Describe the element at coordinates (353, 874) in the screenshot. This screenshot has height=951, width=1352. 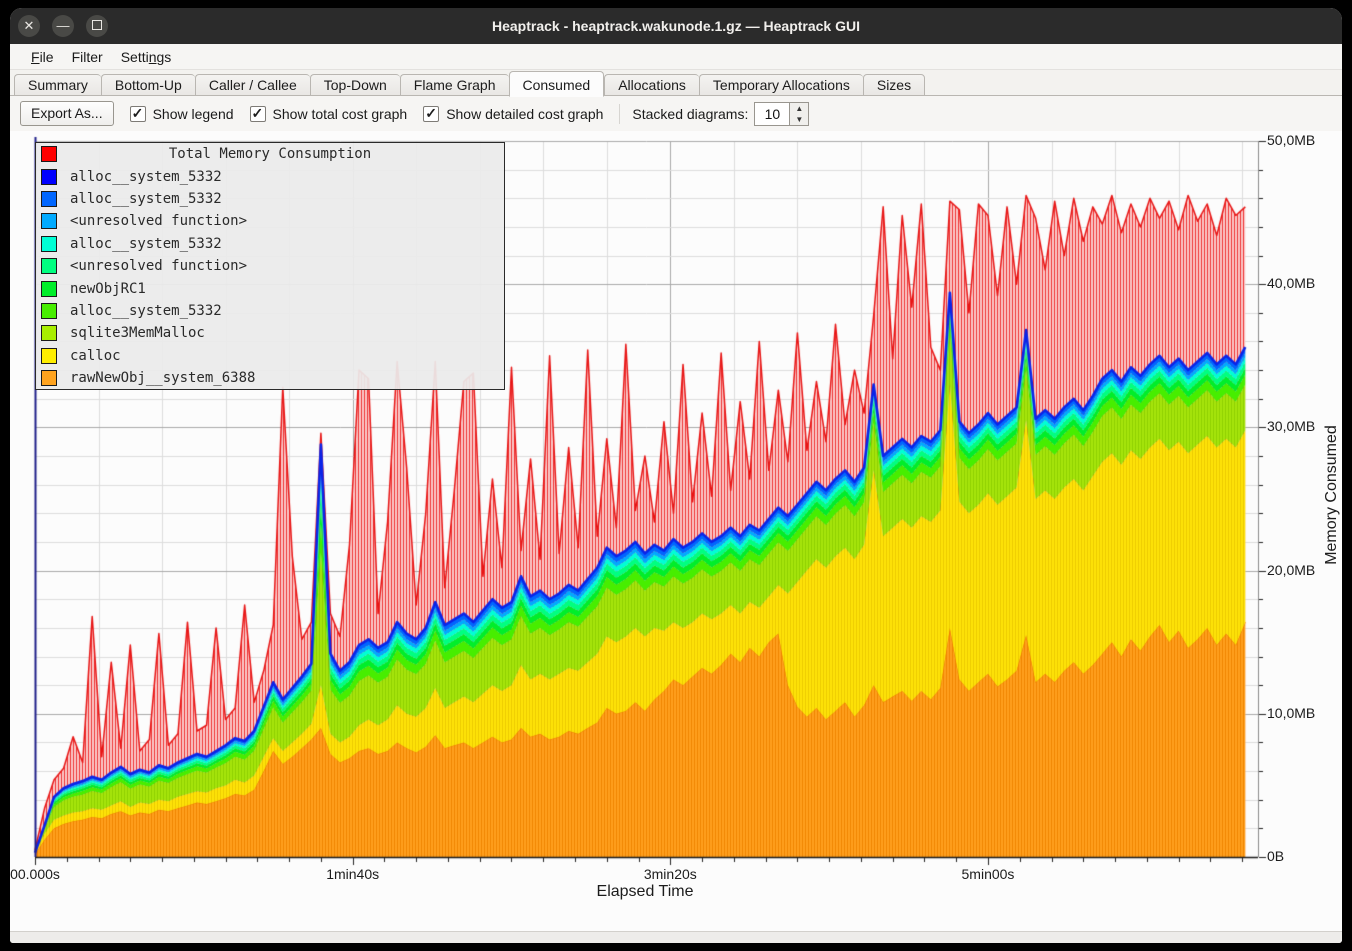
I see `x-tick-label: 1min40s` at that location.